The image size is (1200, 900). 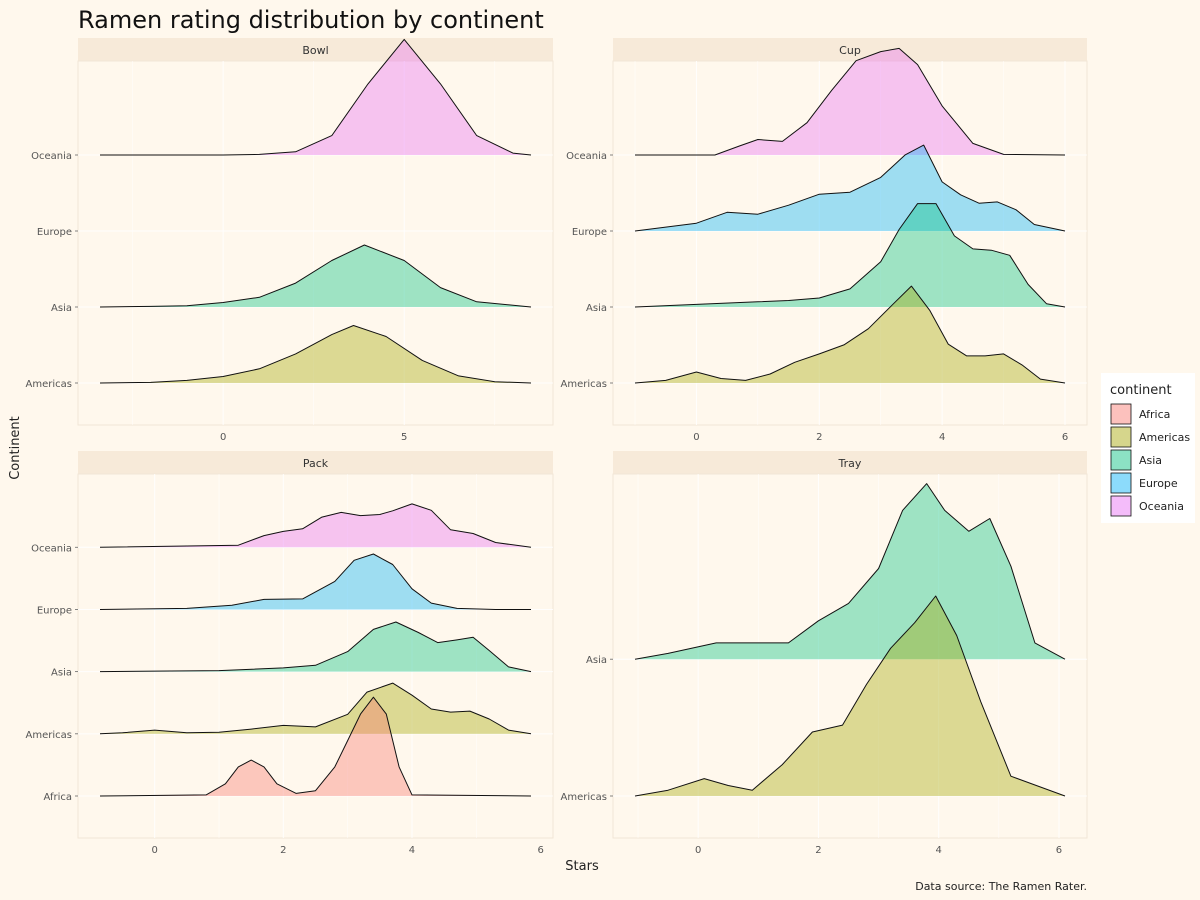 What do you see at coordinates (315, 746) in the screenshot?
I see `ridge-line-africa` at bounding box center [315, 746].